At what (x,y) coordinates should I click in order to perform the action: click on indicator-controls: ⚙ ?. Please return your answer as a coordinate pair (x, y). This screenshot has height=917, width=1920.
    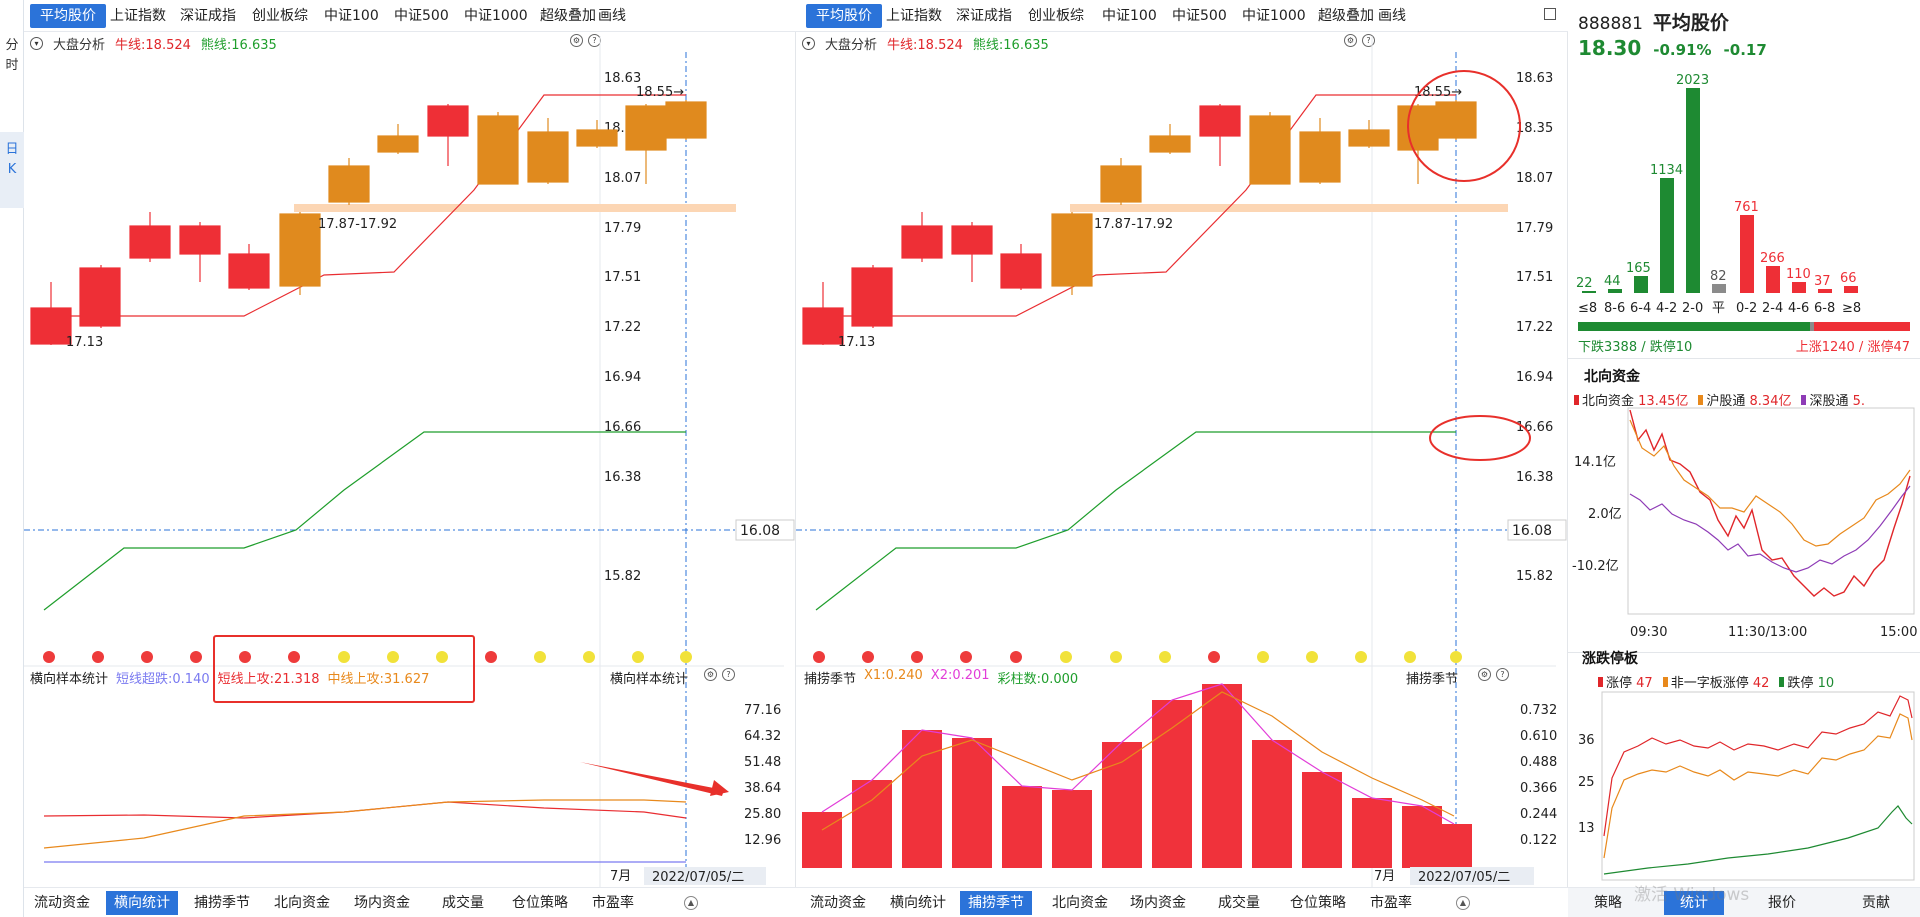
    Looking at the image, I should click on (719, 674).